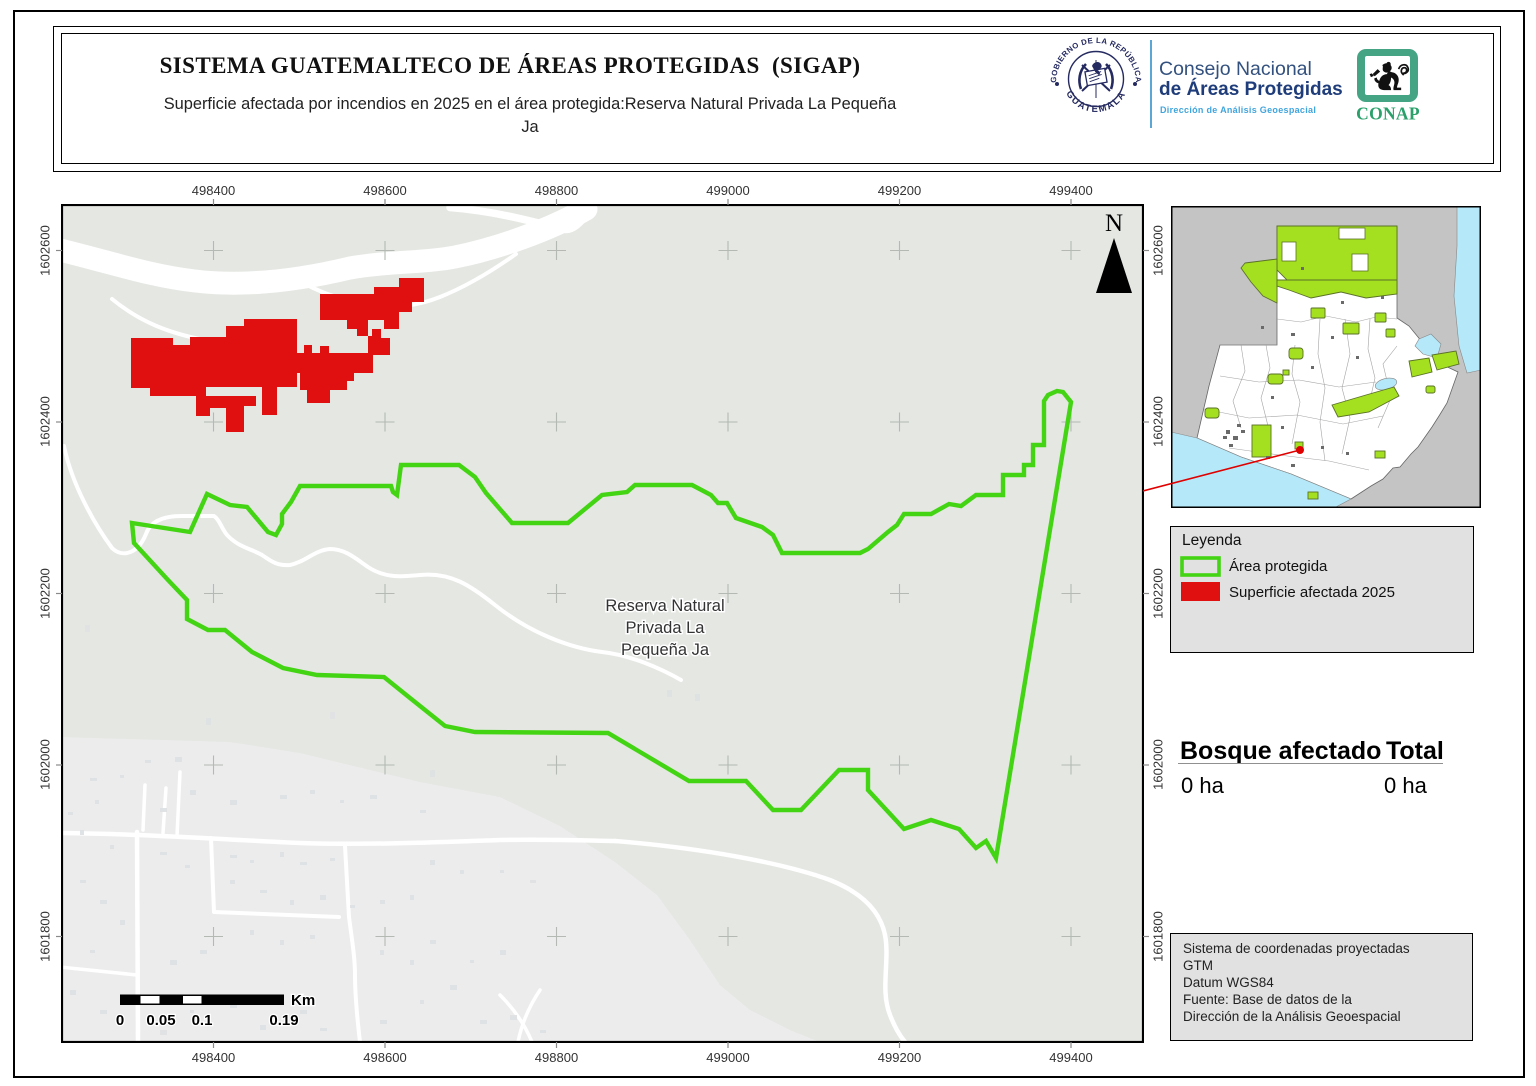 The width and height of the screenshot is (1536, 1086). I want to click on svg-text: Km, so click(303, 1000).